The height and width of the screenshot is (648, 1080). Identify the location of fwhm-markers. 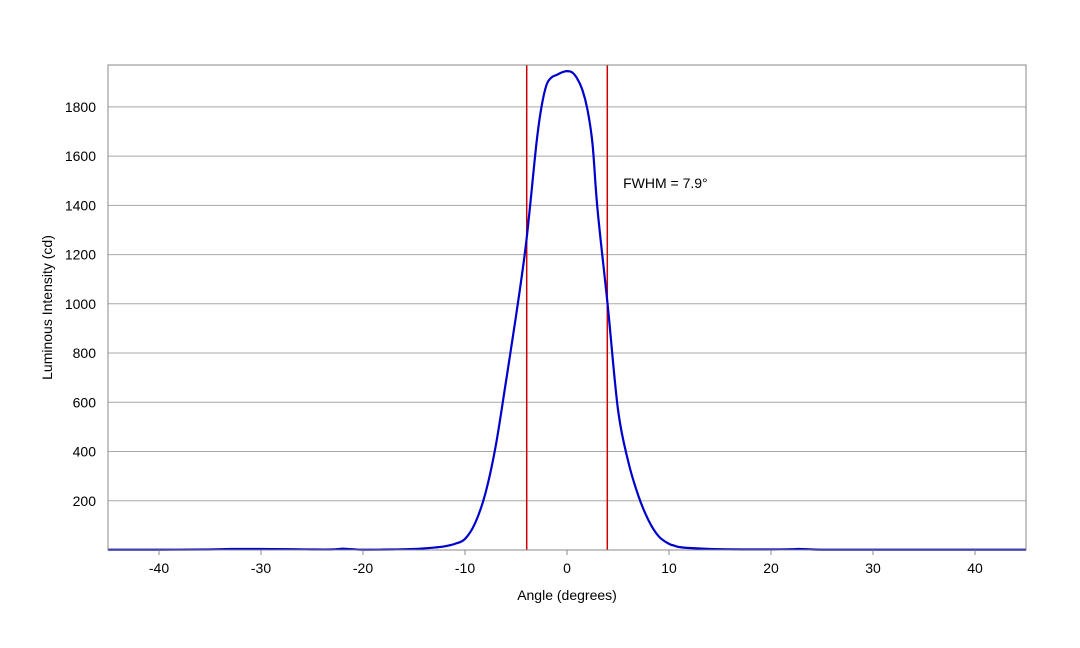
(567, 307).